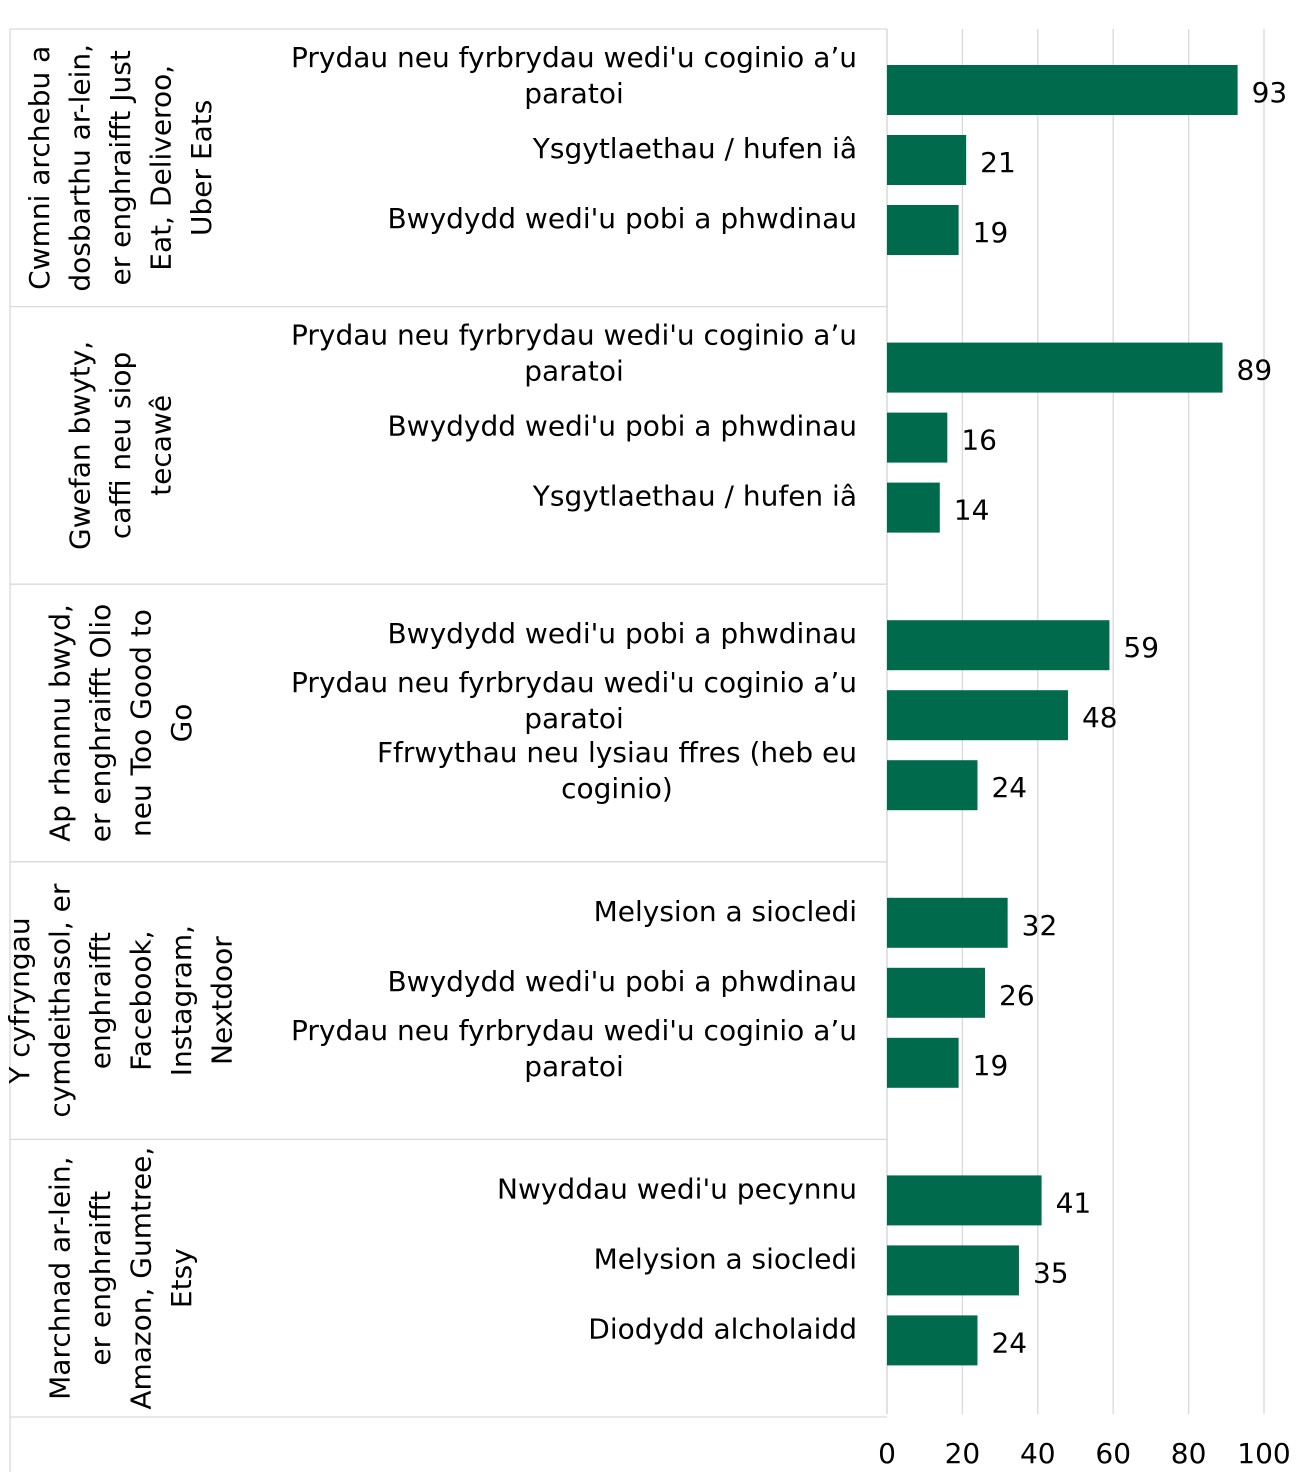 This screenshot has height=1472, width=1309. What do you see at coordinates (1074, 1202) in the screenshot?
I see `value-label: 41` at bounding box center [1074, 1202].